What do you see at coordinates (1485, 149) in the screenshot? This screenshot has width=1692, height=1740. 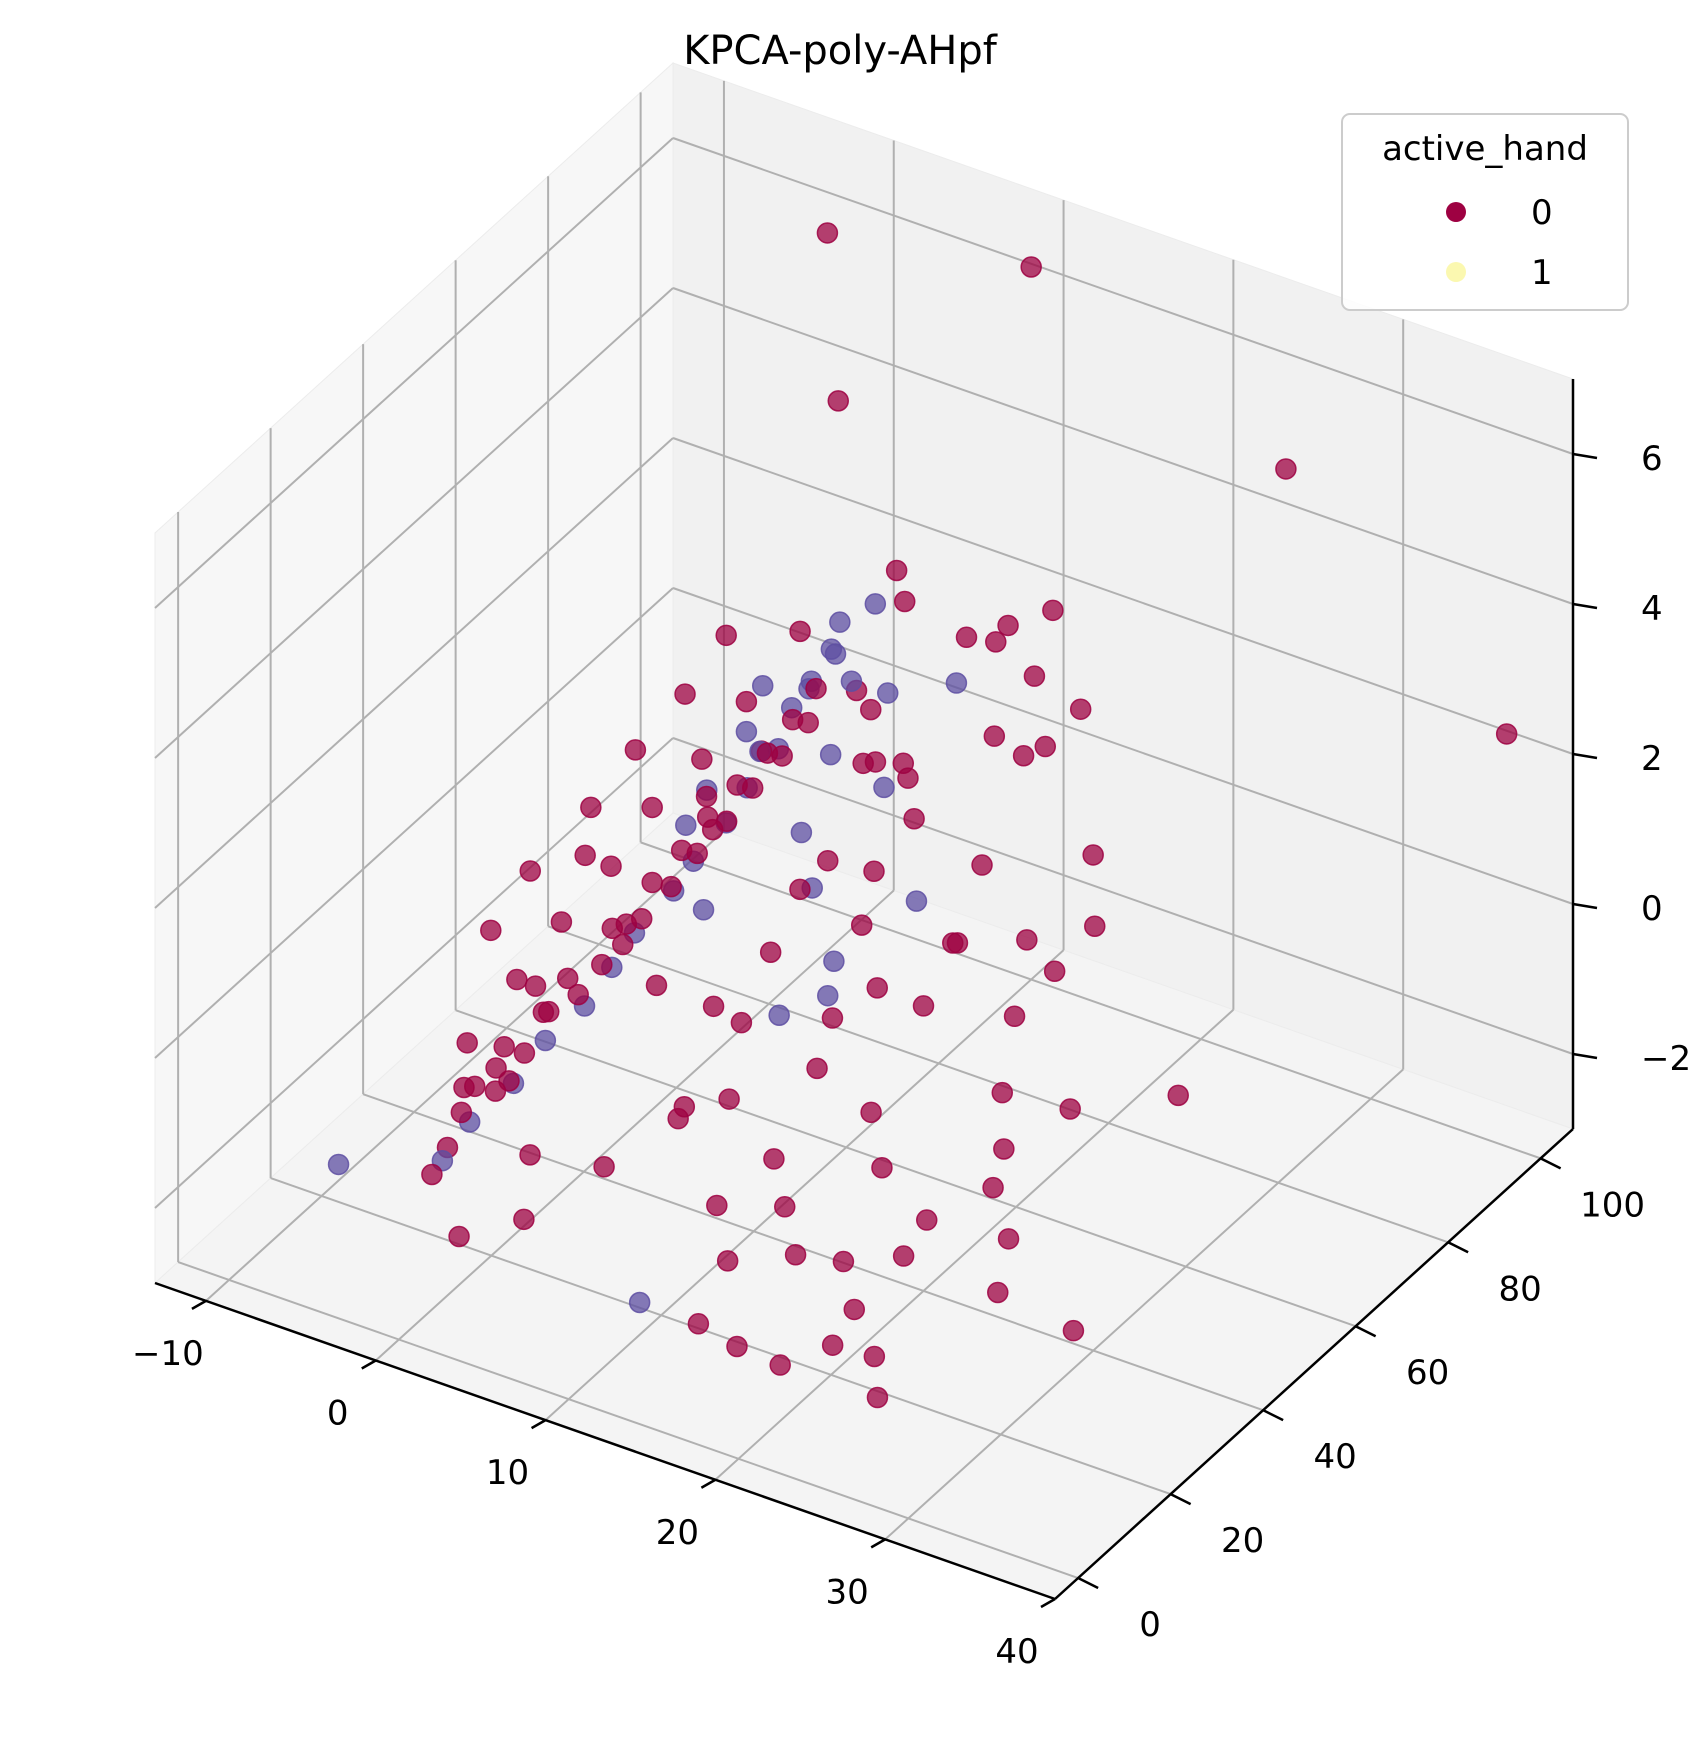 I see `legend-title: active_hand` at bounding box center [1485, 149].